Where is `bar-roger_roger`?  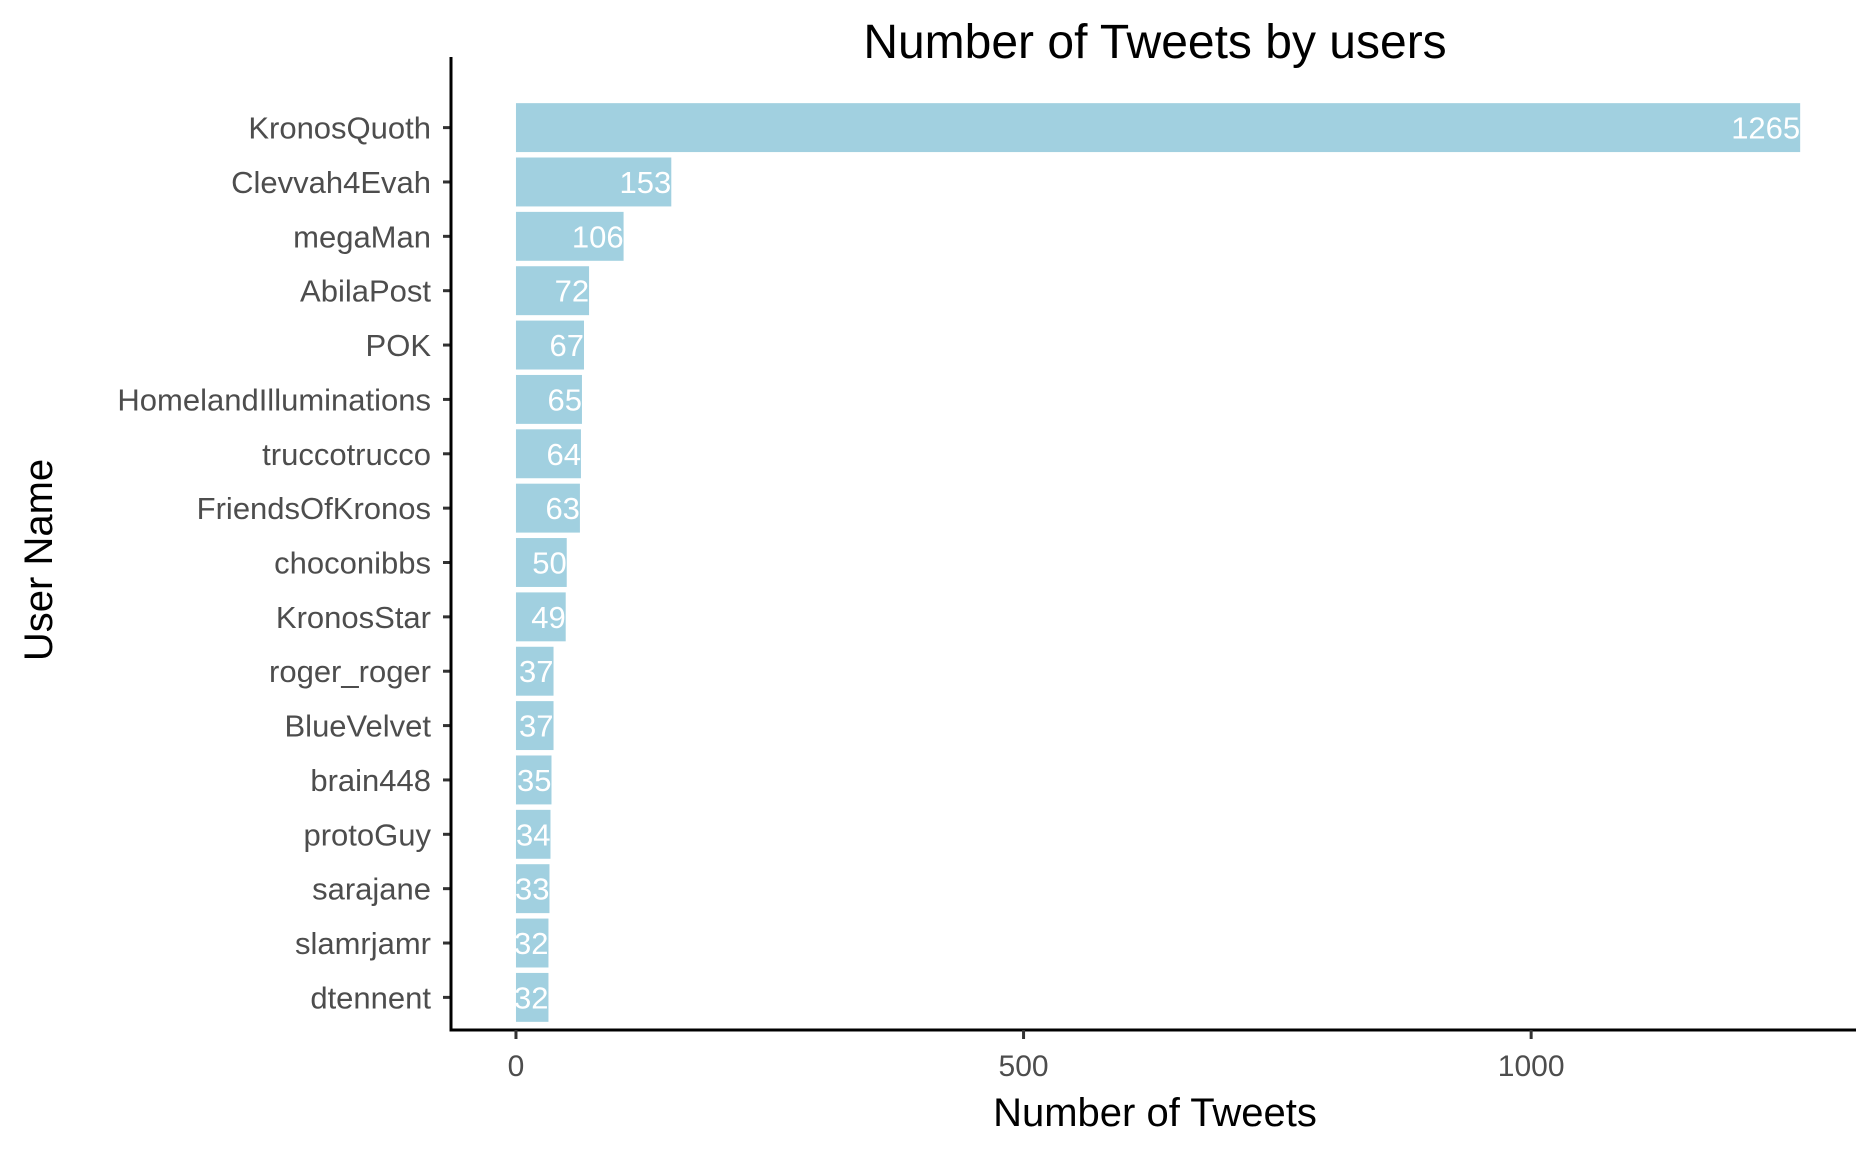
bar-roger_roger is located at coordinates (534, 671).